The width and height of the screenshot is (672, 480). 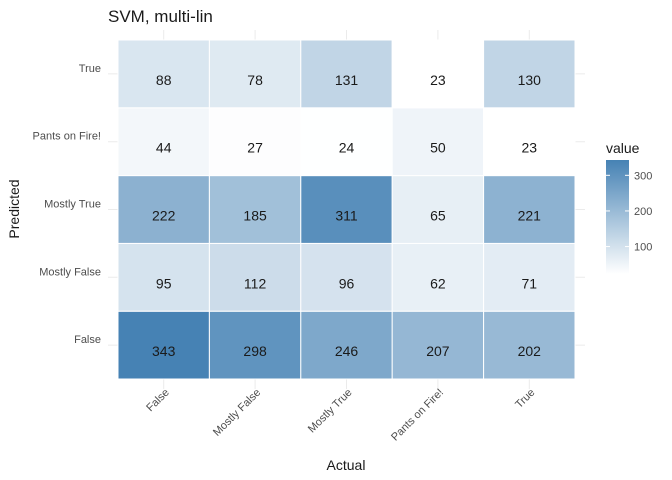 What do you see at coordinates (90, 69) in the screenshot?
I see `y-tick-label: True` at bounding box center [90, 69].